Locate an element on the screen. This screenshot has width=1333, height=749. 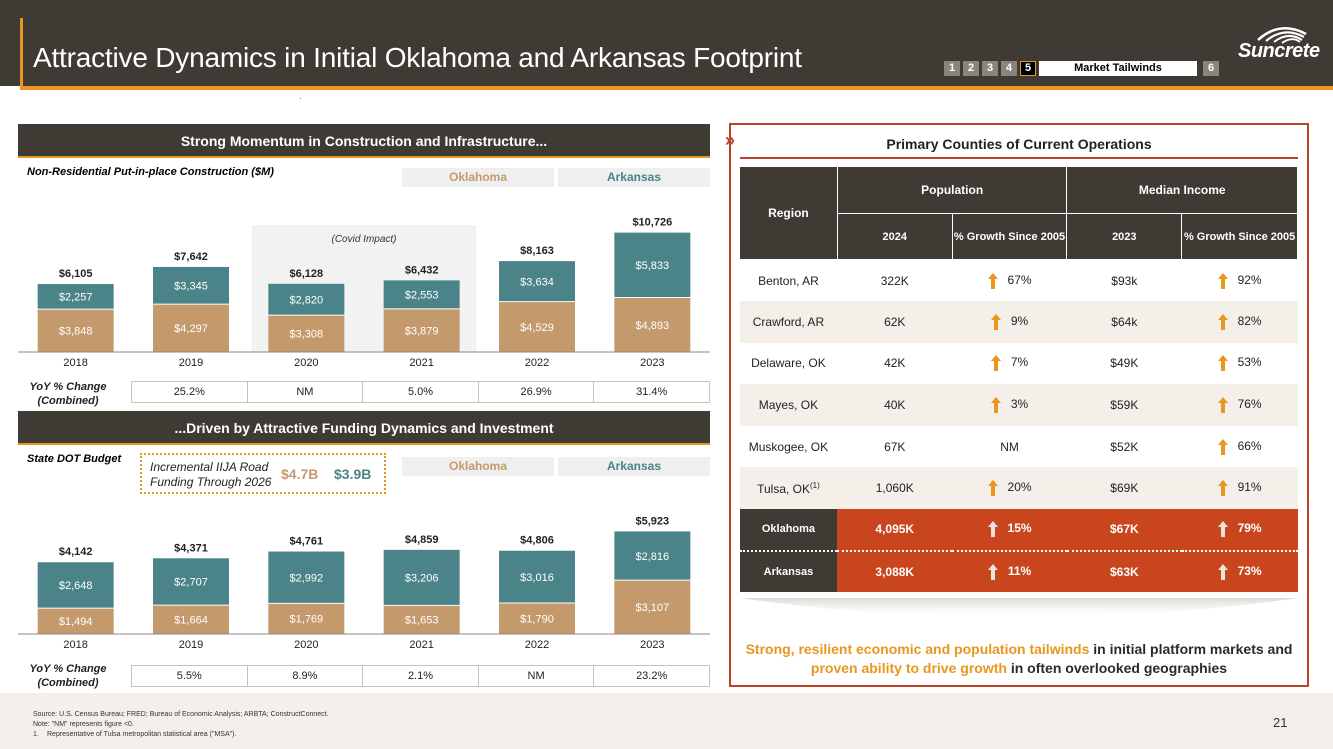
population-growth-cell: NM is located at coordinates (1009, 447).